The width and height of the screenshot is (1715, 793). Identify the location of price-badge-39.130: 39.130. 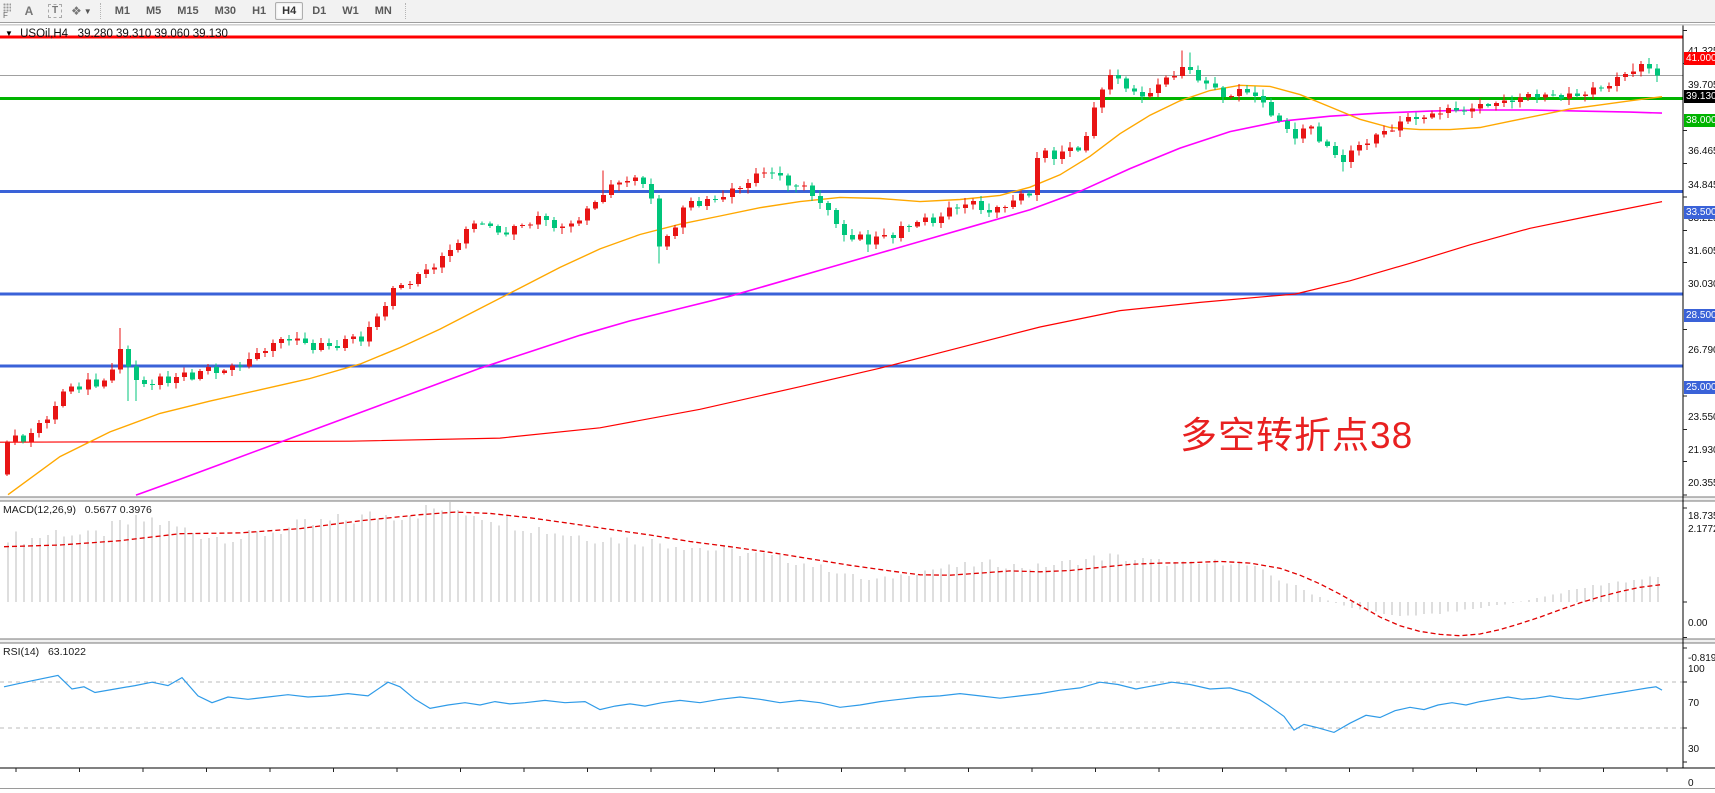
(1699, 97).